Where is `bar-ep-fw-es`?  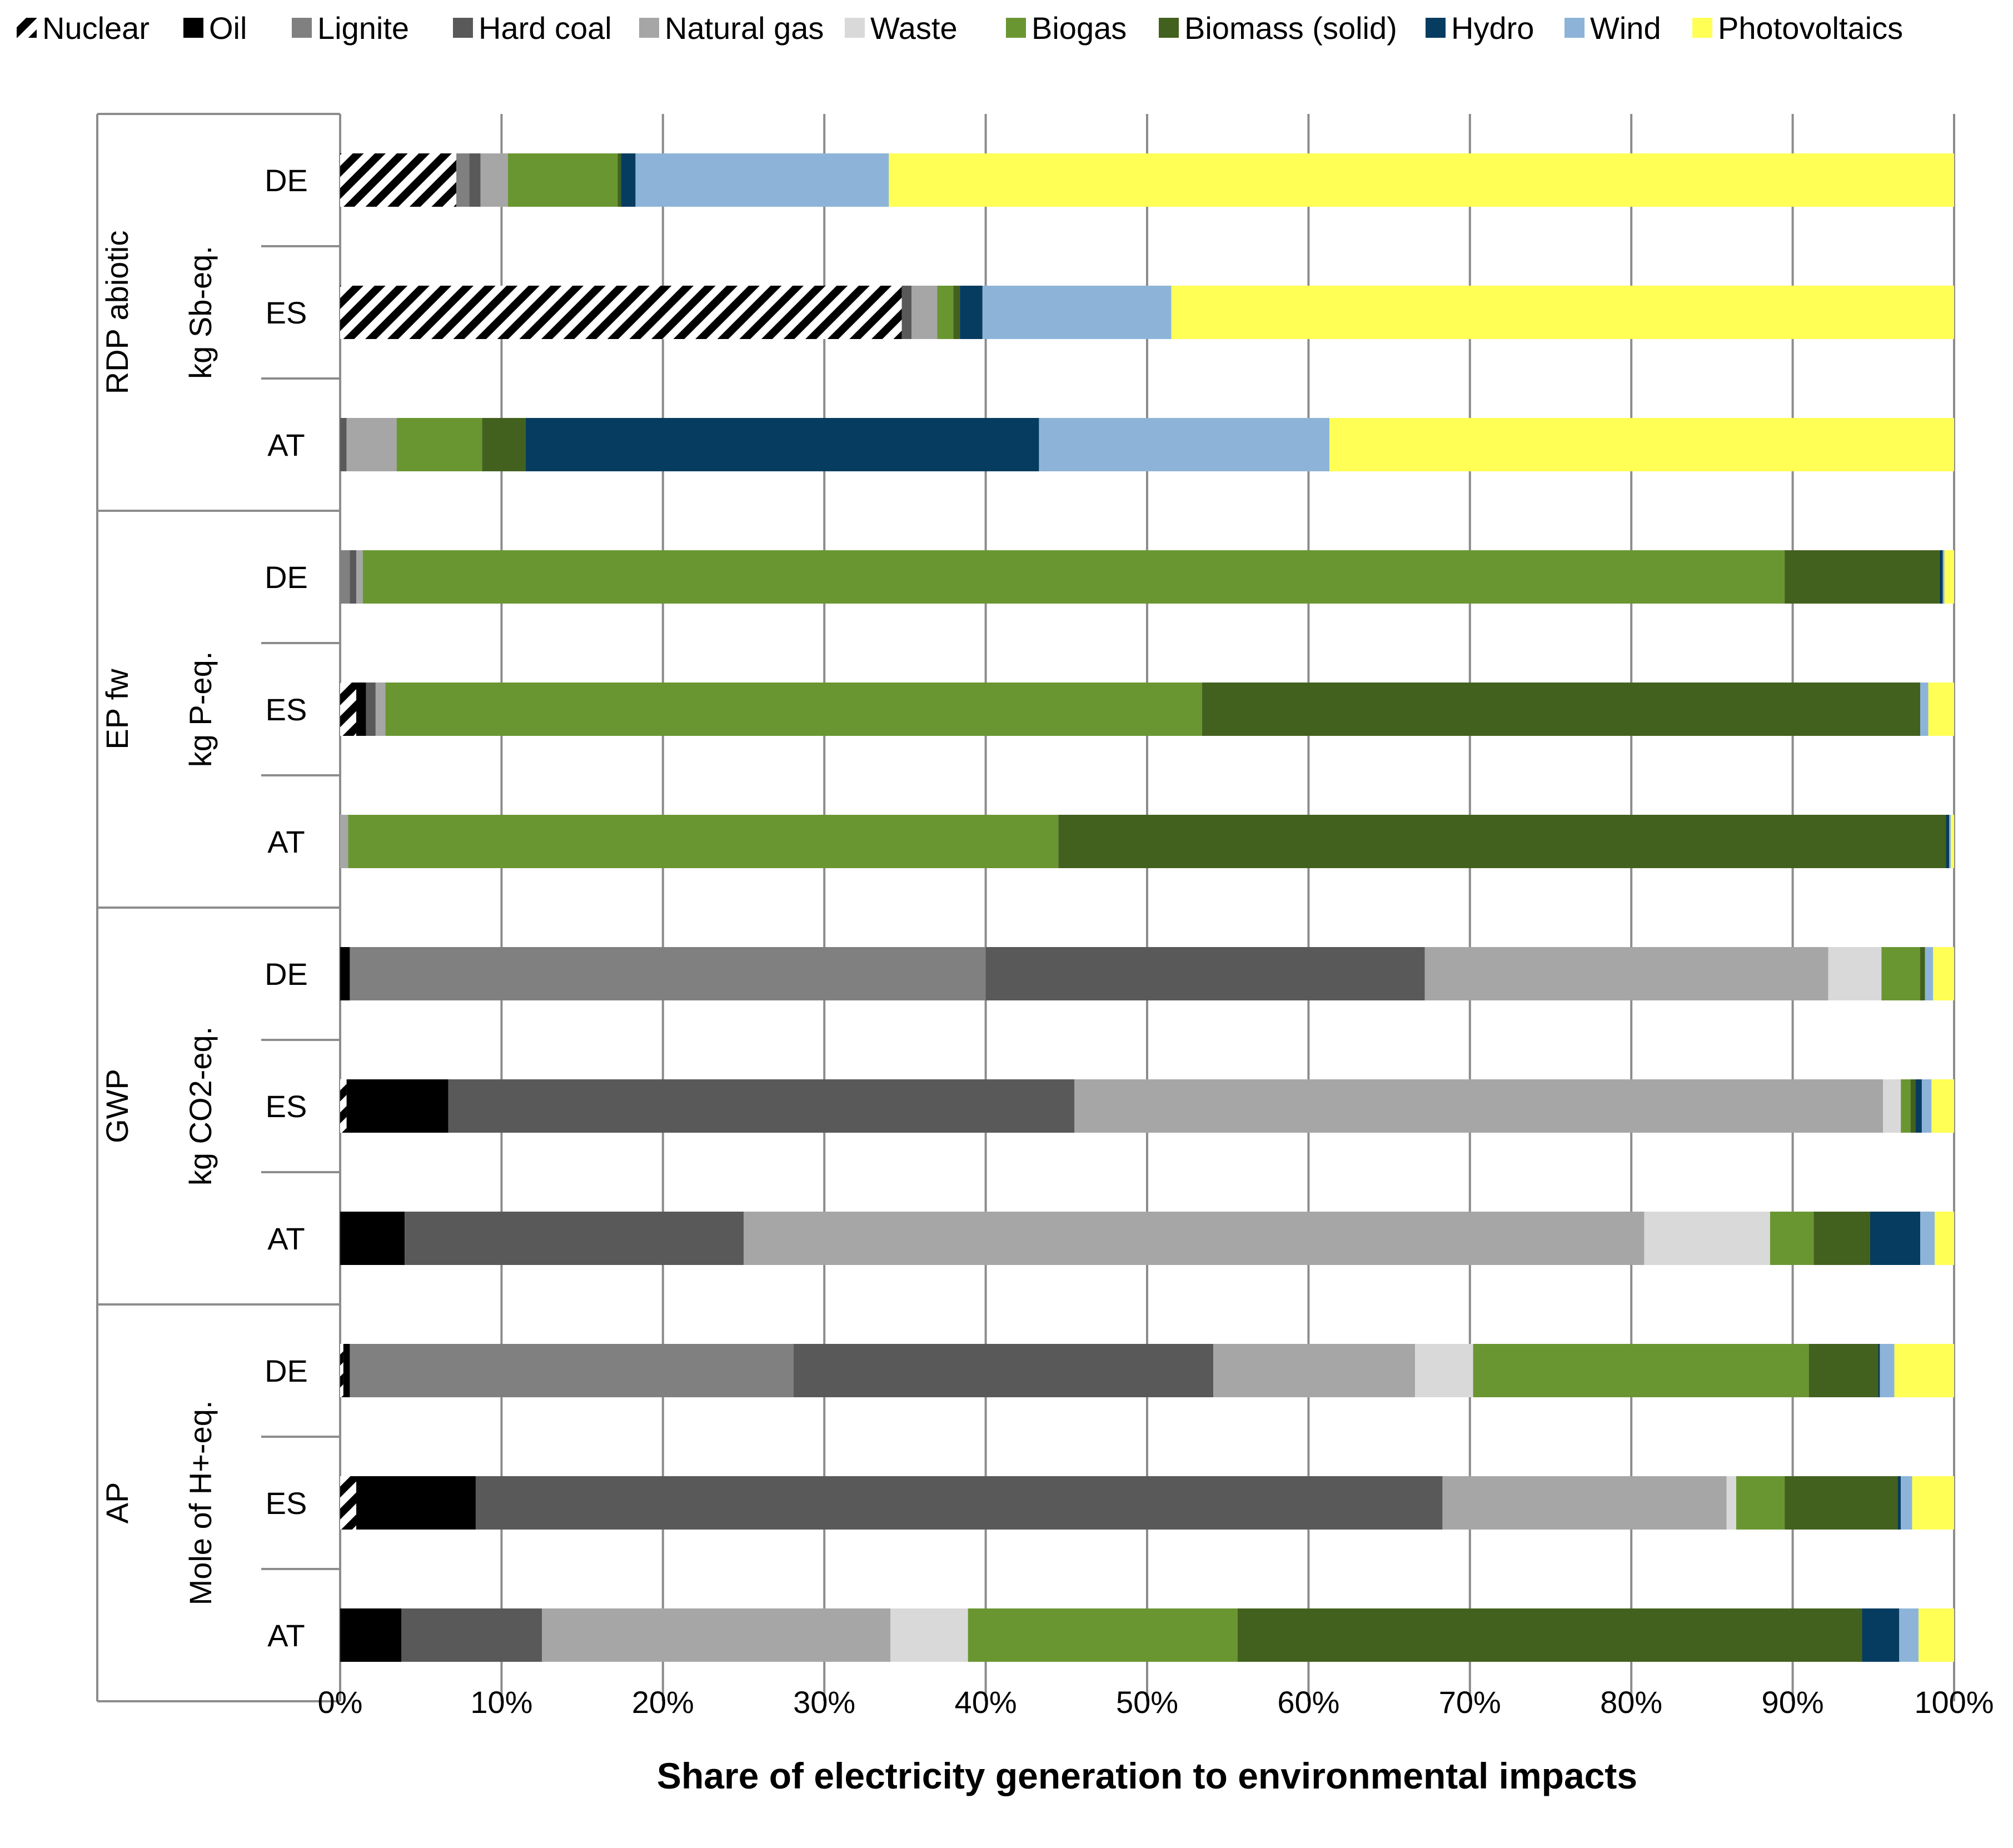 bar-ep-fw-es is located at coordinates (1147, 709).